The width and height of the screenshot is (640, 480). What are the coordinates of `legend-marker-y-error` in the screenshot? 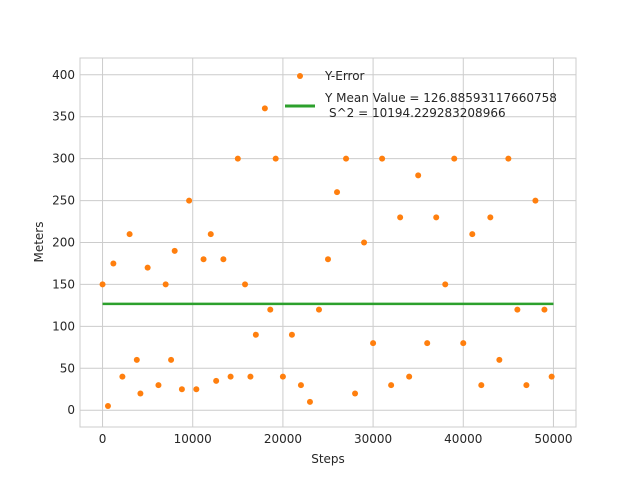 It's located at (300, 76).